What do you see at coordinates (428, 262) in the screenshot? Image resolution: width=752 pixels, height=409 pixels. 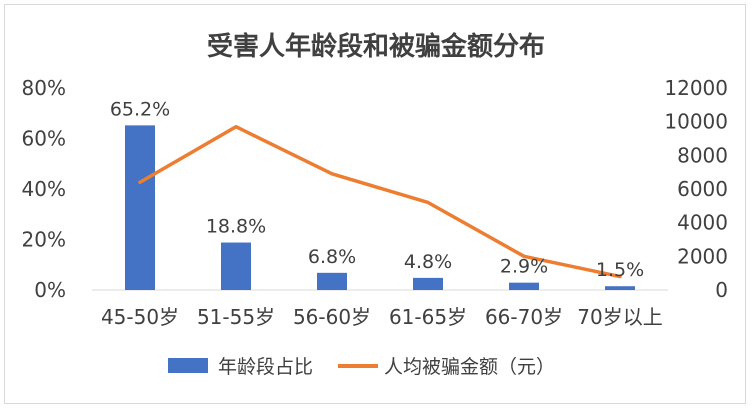 I see `bar-data-label: 4.8%` at bounding box center [428, 262].